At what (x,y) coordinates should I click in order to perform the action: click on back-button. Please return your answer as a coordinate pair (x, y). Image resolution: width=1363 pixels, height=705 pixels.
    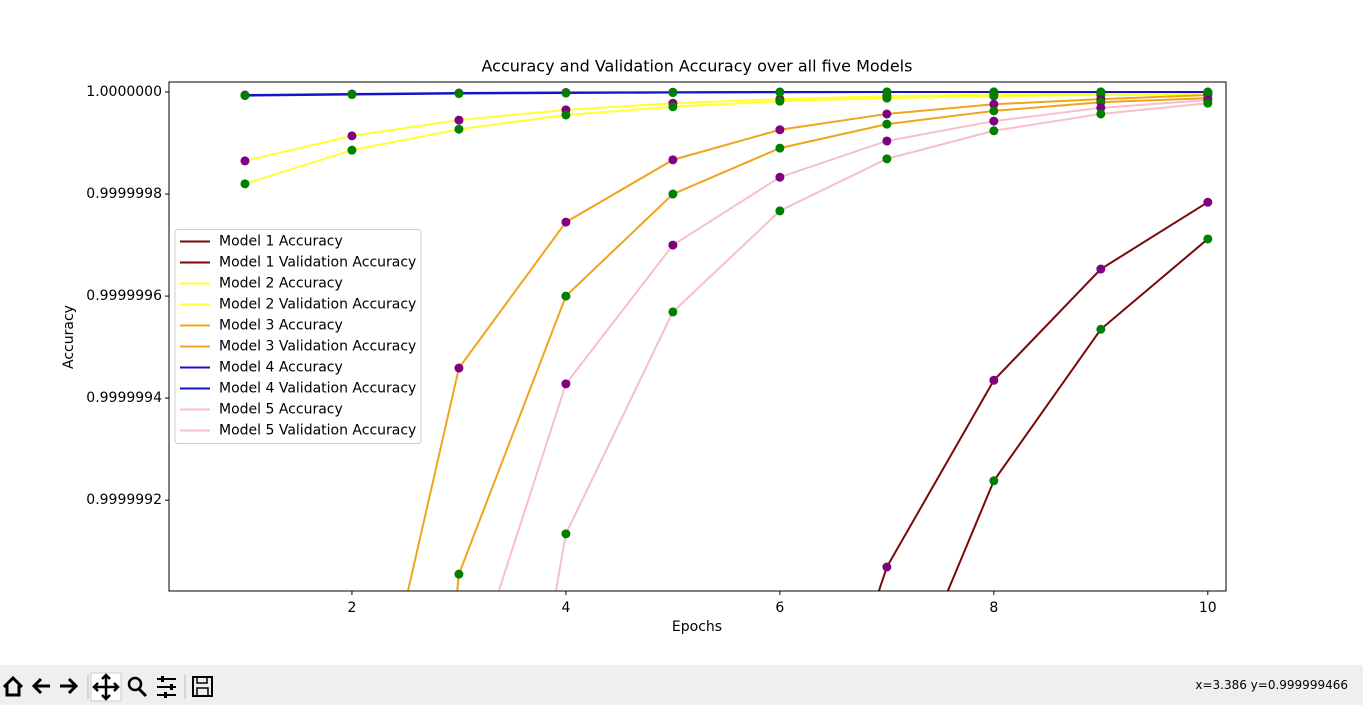
    Looking at the image, I should click on (40, 686).